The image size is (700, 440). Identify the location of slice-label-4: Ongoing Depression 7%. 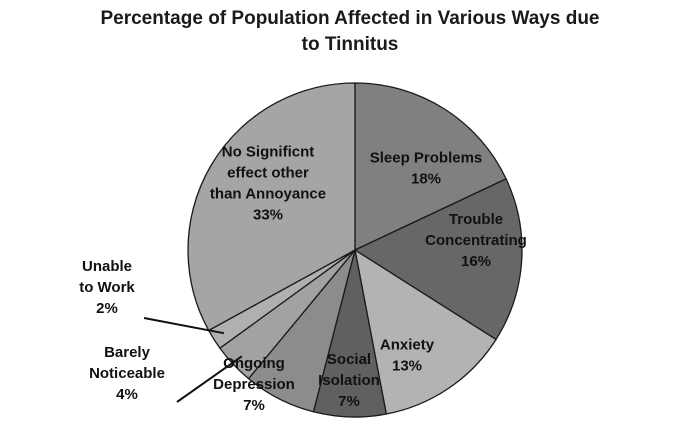
(254, 384).